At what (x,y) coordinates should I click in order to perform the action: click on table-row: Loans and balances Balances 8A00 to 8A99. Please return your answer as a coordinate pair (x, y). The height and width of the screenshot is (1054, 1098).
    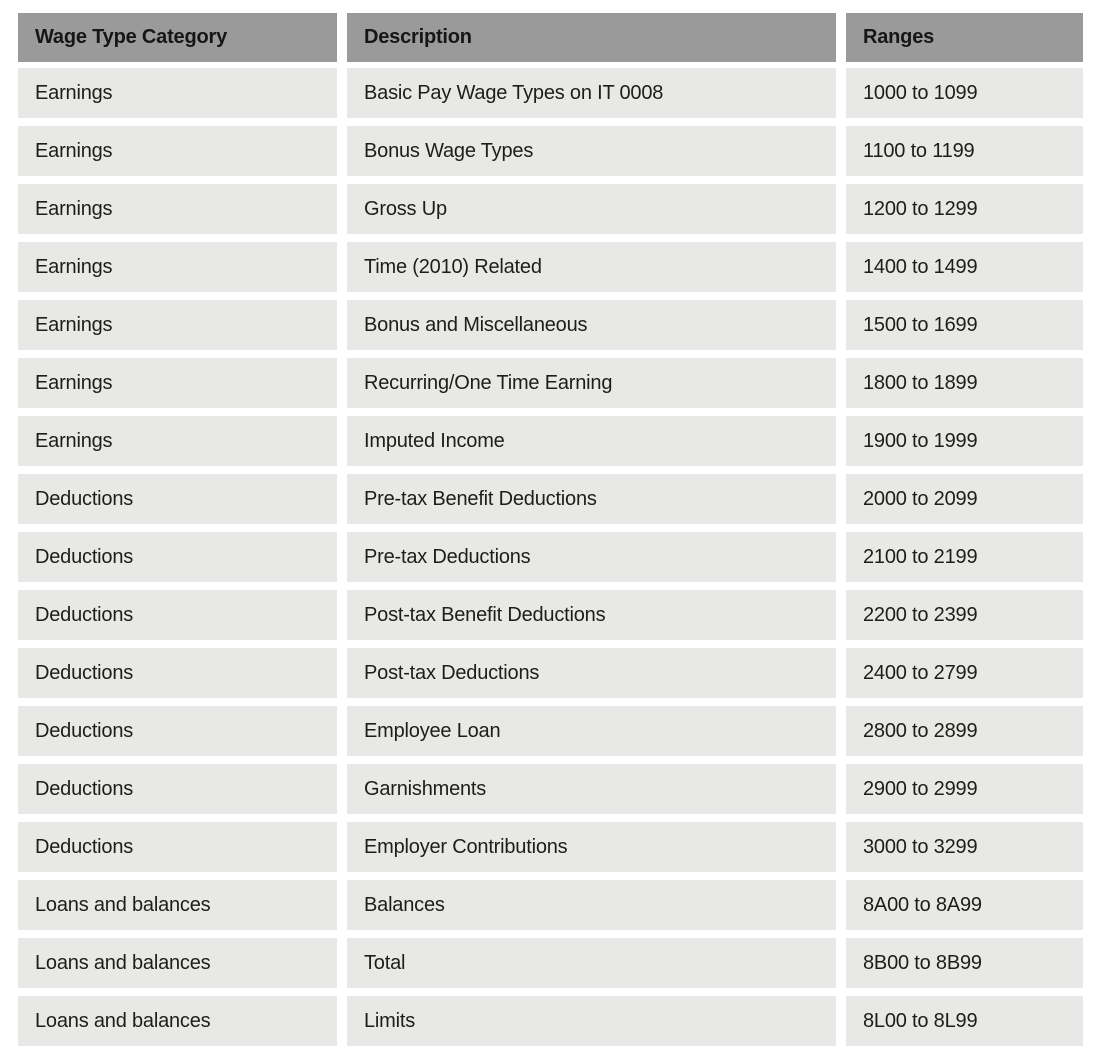
    Looking at the image, I should click on (550, 905).